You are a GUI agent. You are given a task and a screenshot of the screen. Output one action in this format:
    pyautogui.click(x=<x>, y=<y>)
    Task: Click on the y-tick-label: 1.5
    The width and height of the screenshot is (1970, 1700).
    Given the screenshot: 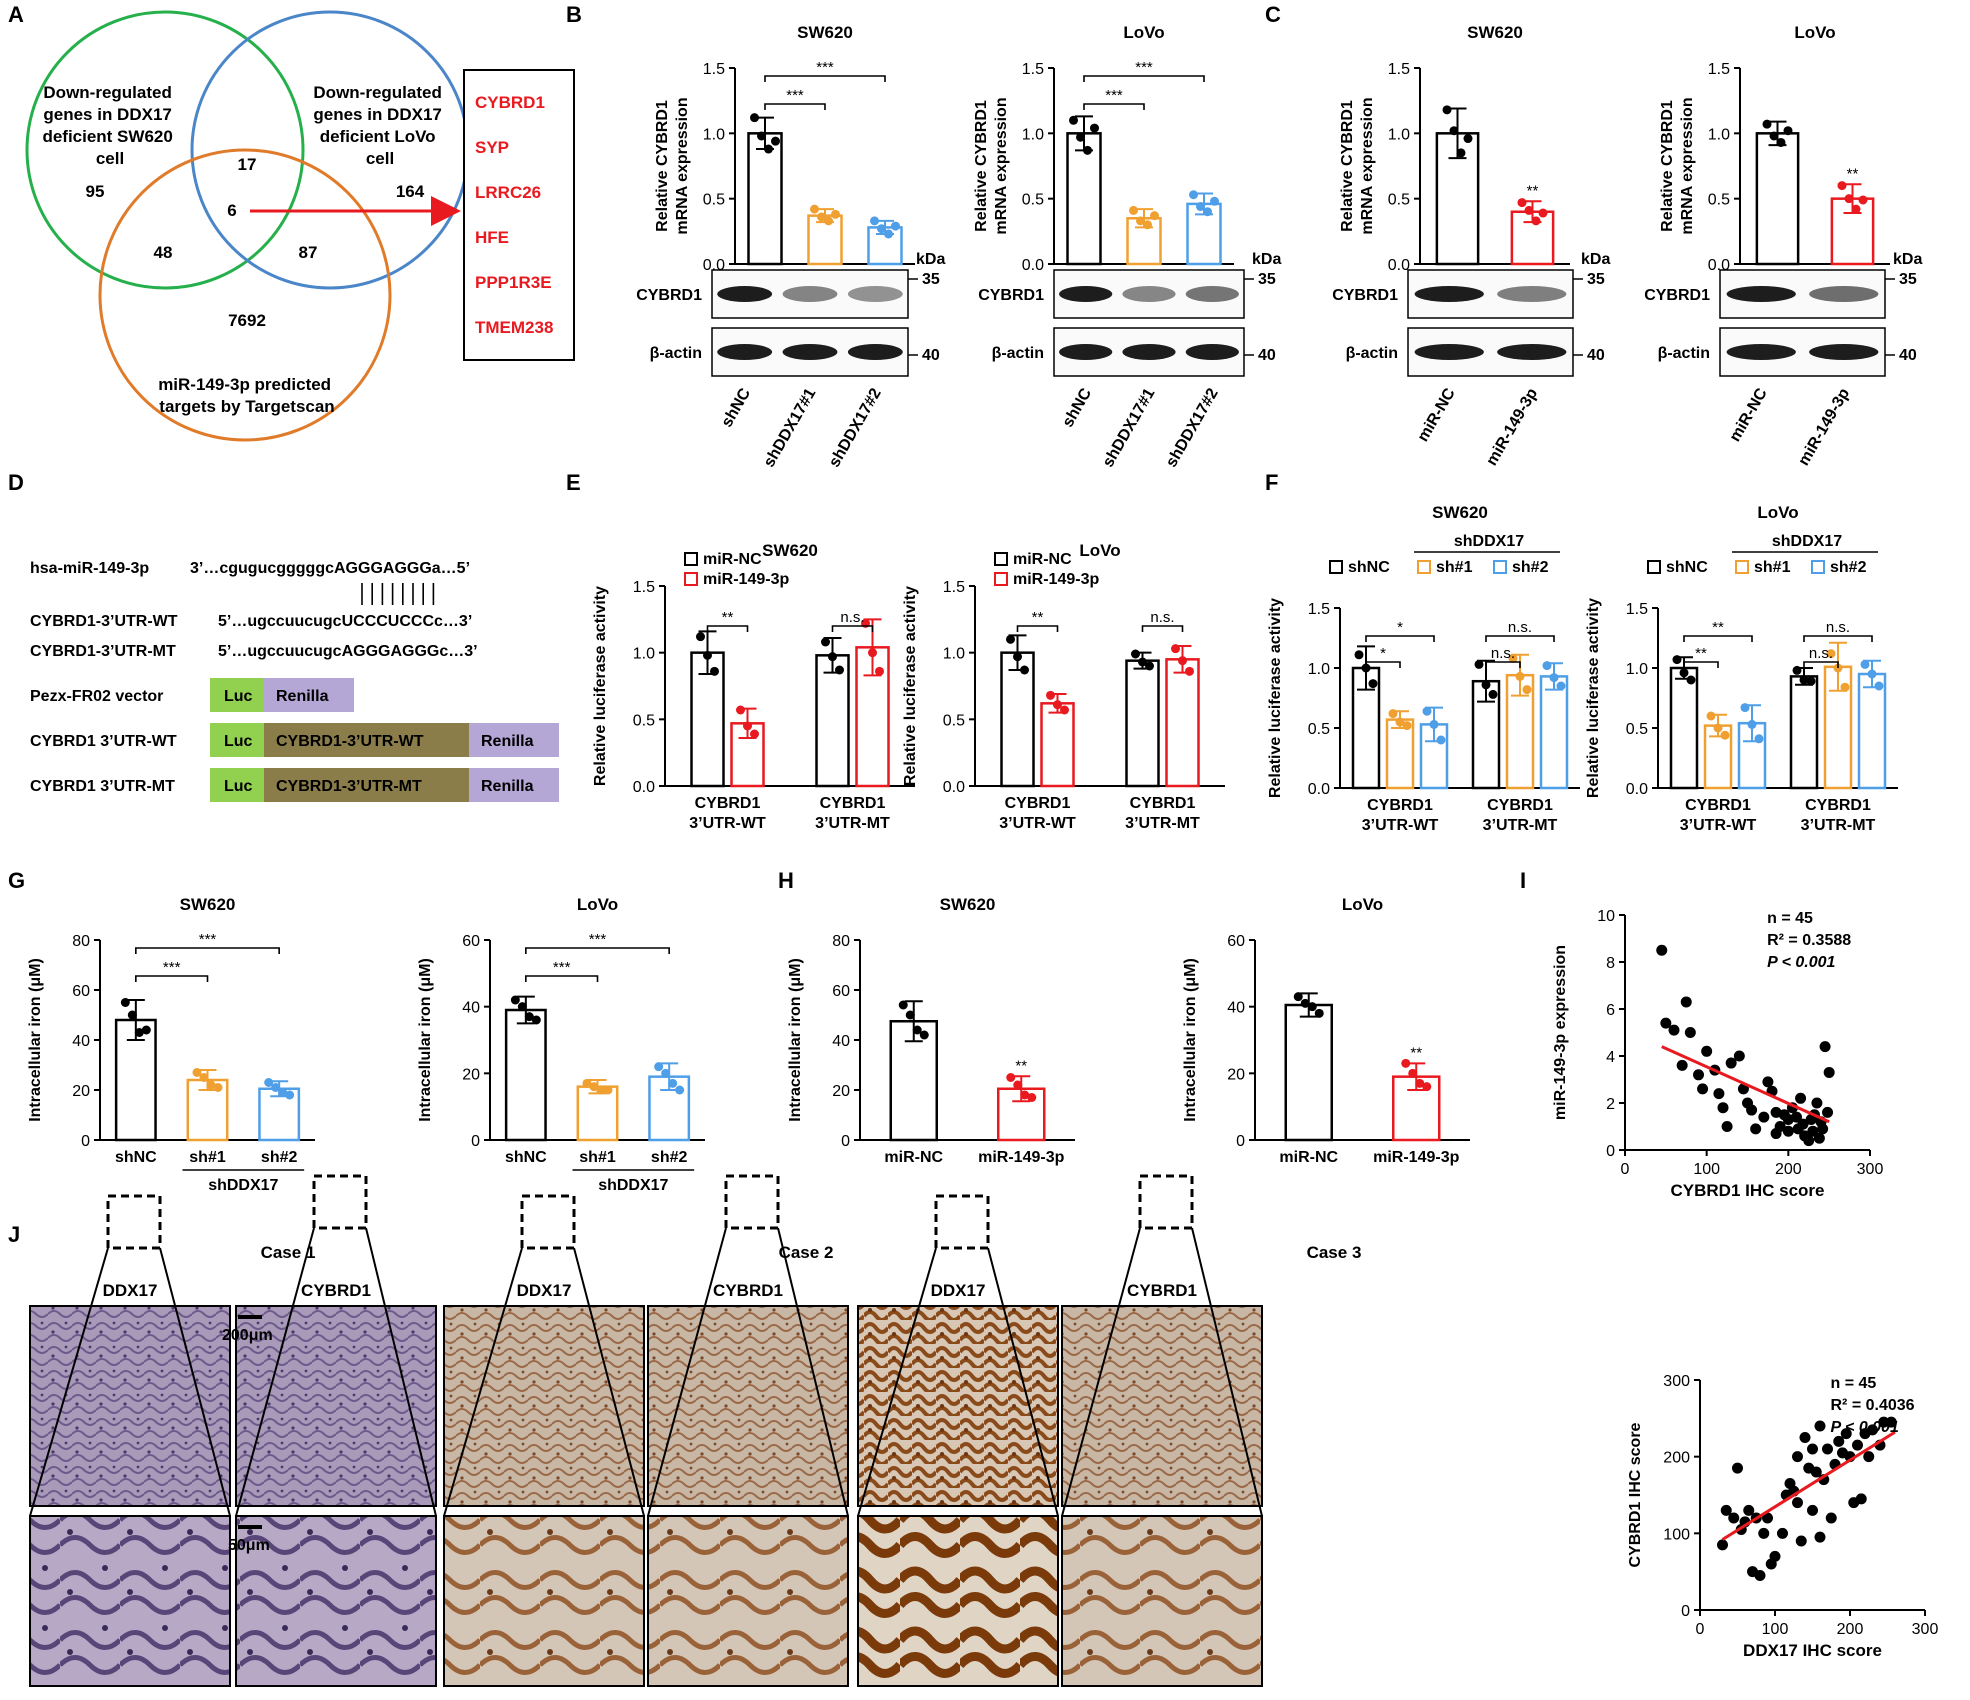 What is the action you would take?
    pyautogui.click(x=954, y=587)
    